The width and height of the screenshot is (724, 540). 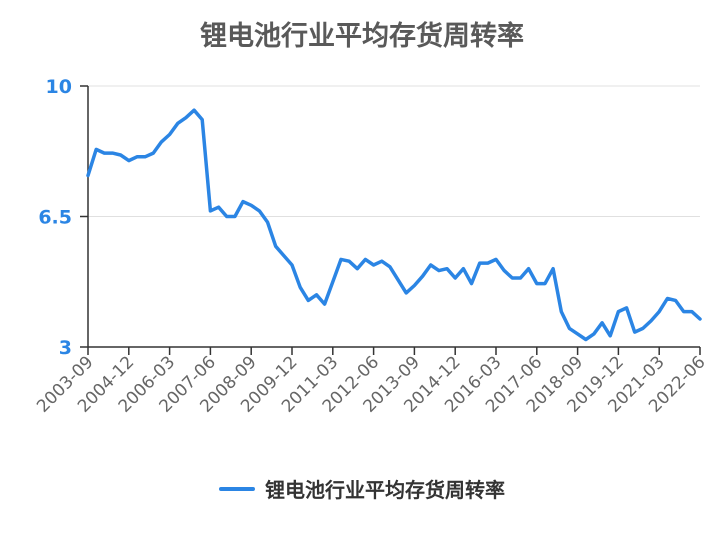 I want to click on y-tick-label: 10, so click(x=59, y=87).